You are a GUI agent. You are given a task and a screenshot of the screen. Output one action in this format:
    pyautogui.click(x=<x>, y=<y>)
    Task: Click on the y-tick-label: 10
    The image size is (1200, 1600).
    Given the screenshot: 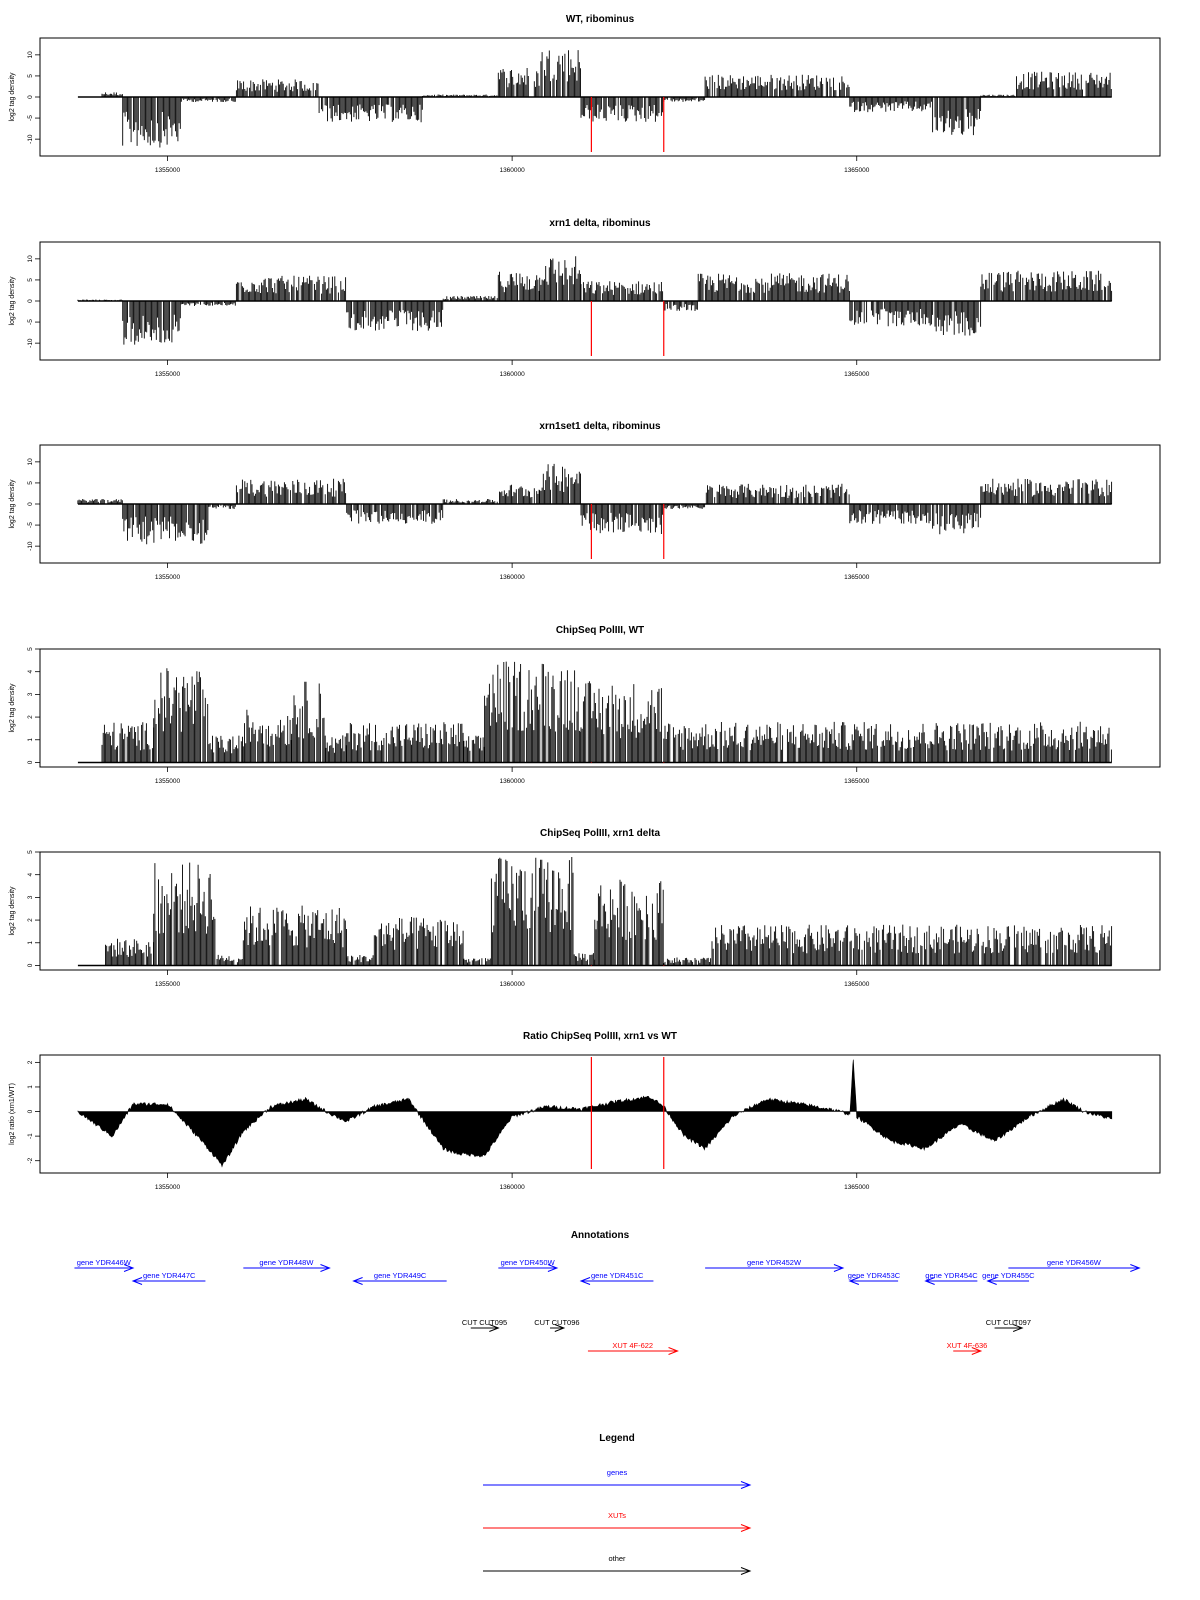 What is the action you would take?
    pyautogui.click(x=30, y=259)
    